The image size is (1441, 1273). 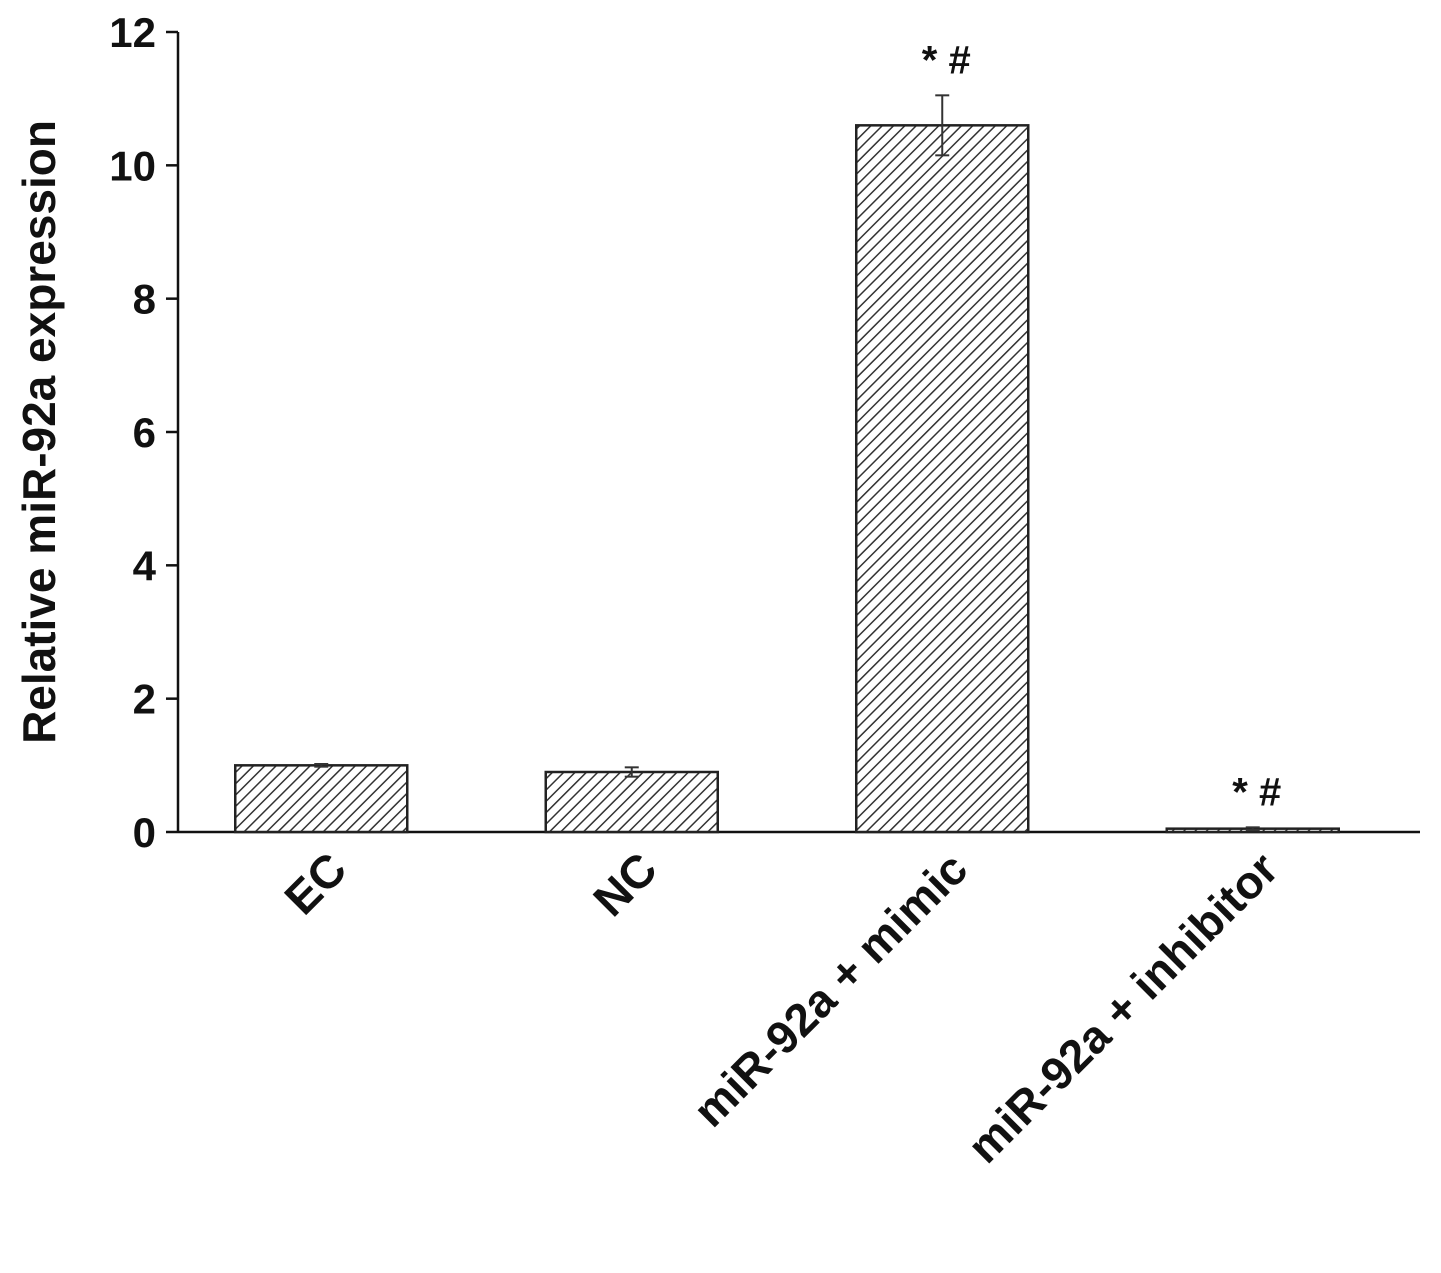 I want to click on y-tick-label-2: 2, so click(x=144, y=699).